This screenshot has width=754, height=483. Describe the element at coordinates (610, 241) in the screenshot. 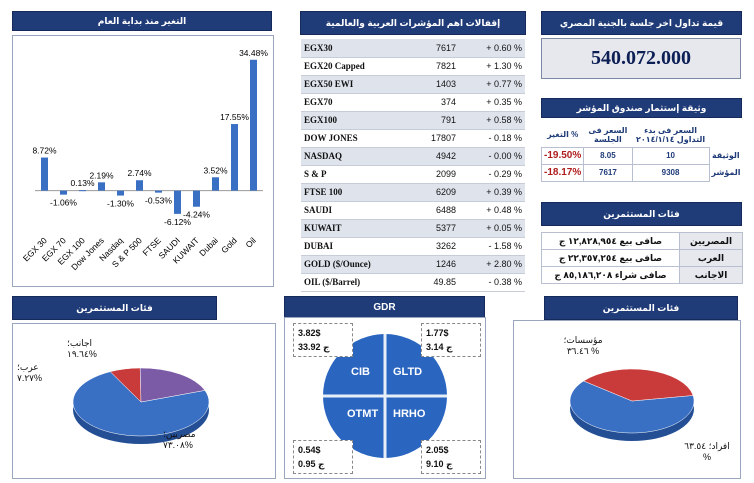

I see `investors-egy-value: صافى بيع ١٢,٨٢٨,٩٥٤ ج` at that location.